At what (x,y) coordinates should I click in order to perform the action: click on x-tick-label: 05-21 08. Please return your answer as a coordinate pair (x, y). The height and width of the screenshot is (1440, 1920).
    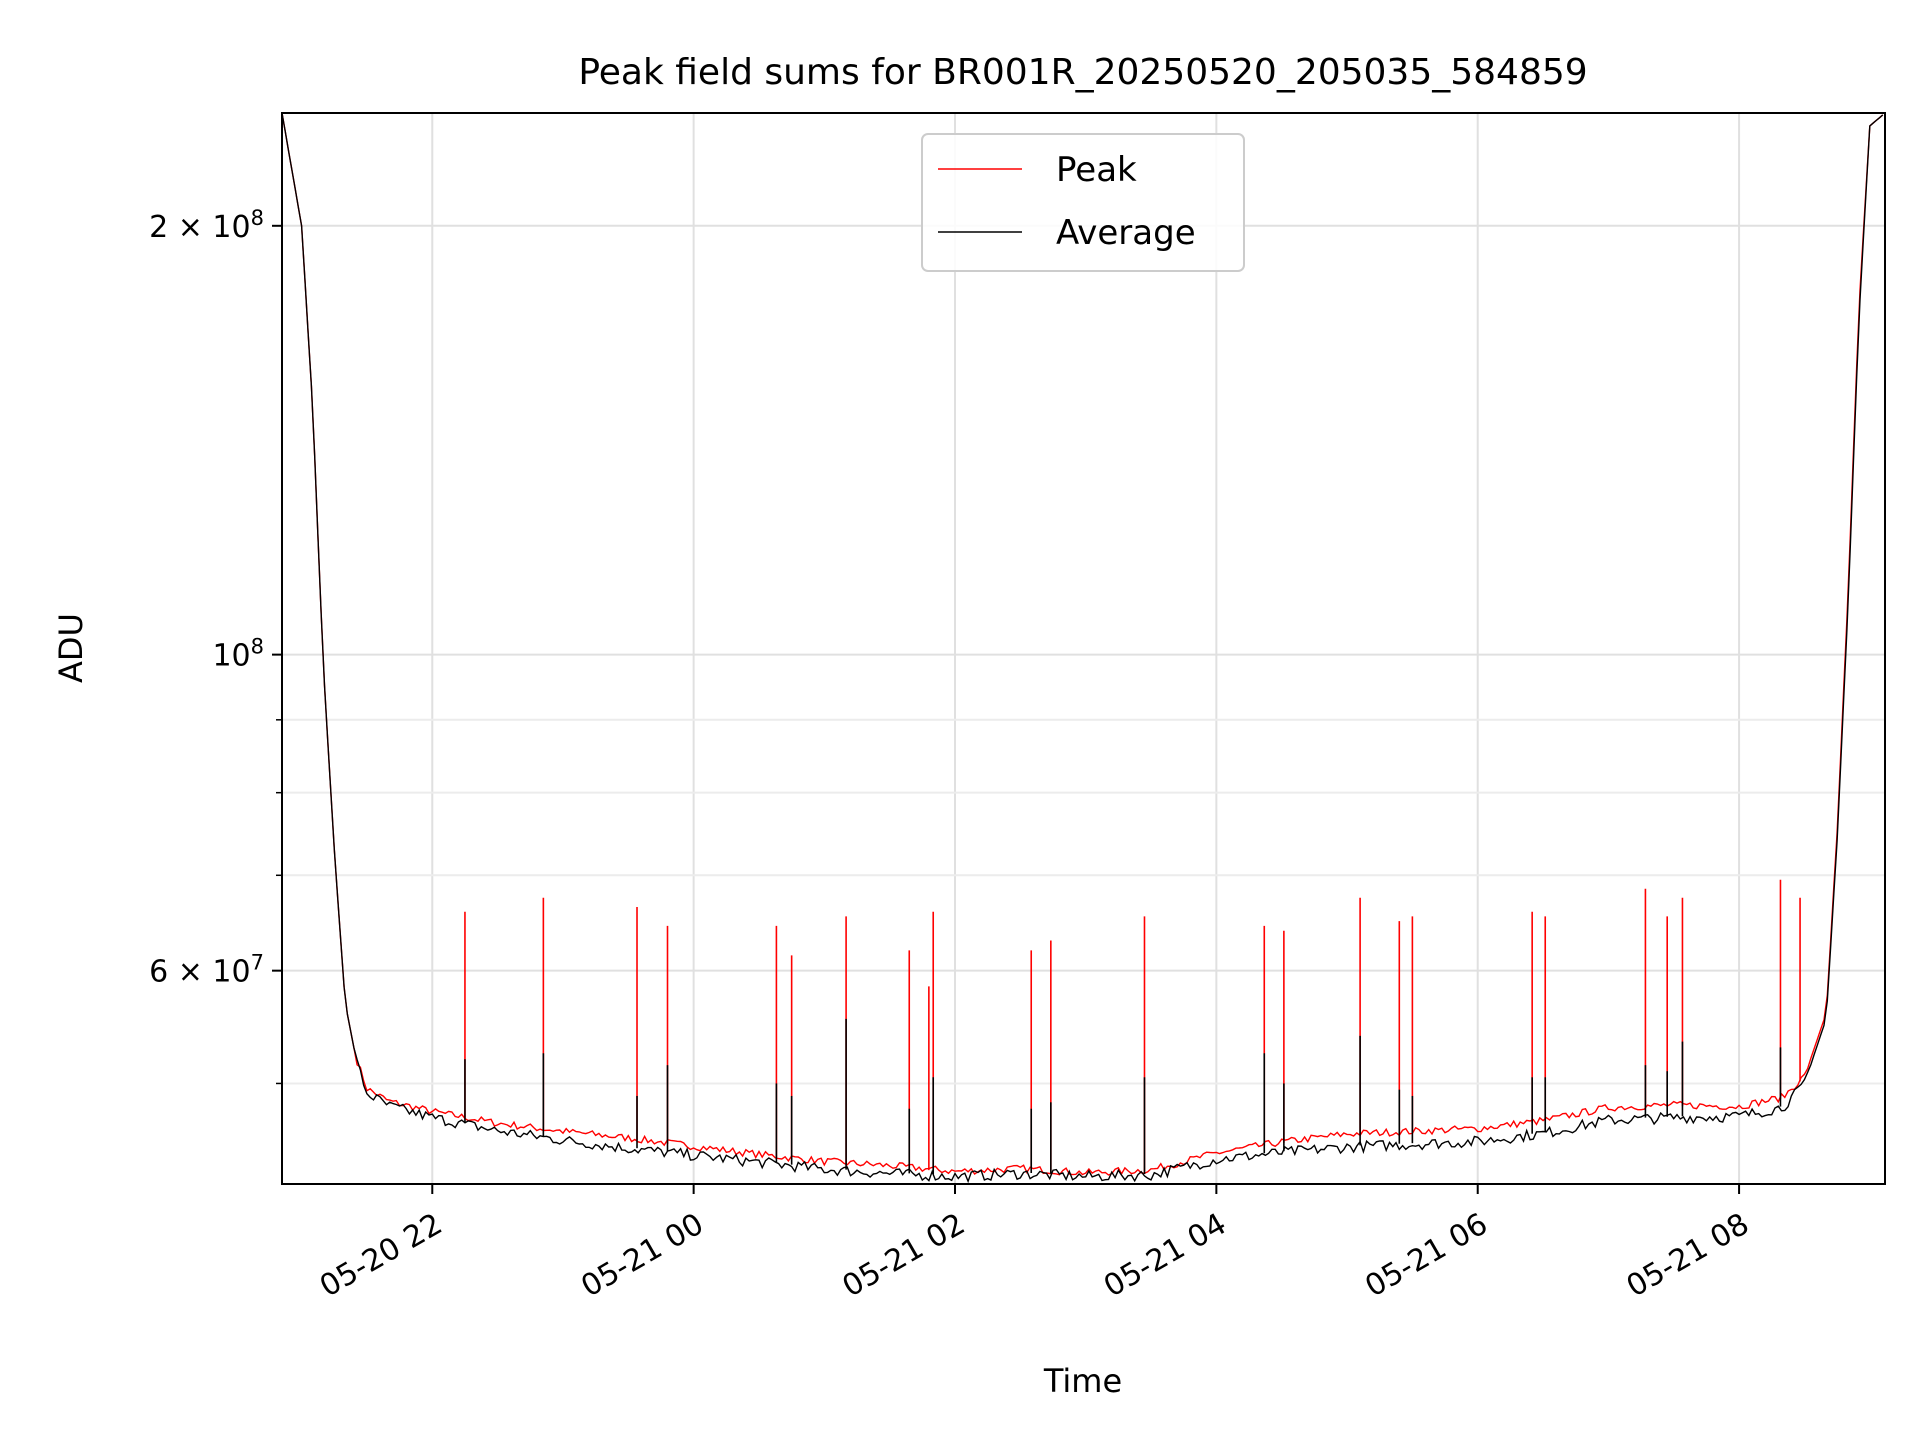
    Looking at the image, I should click on (1688, 1256).